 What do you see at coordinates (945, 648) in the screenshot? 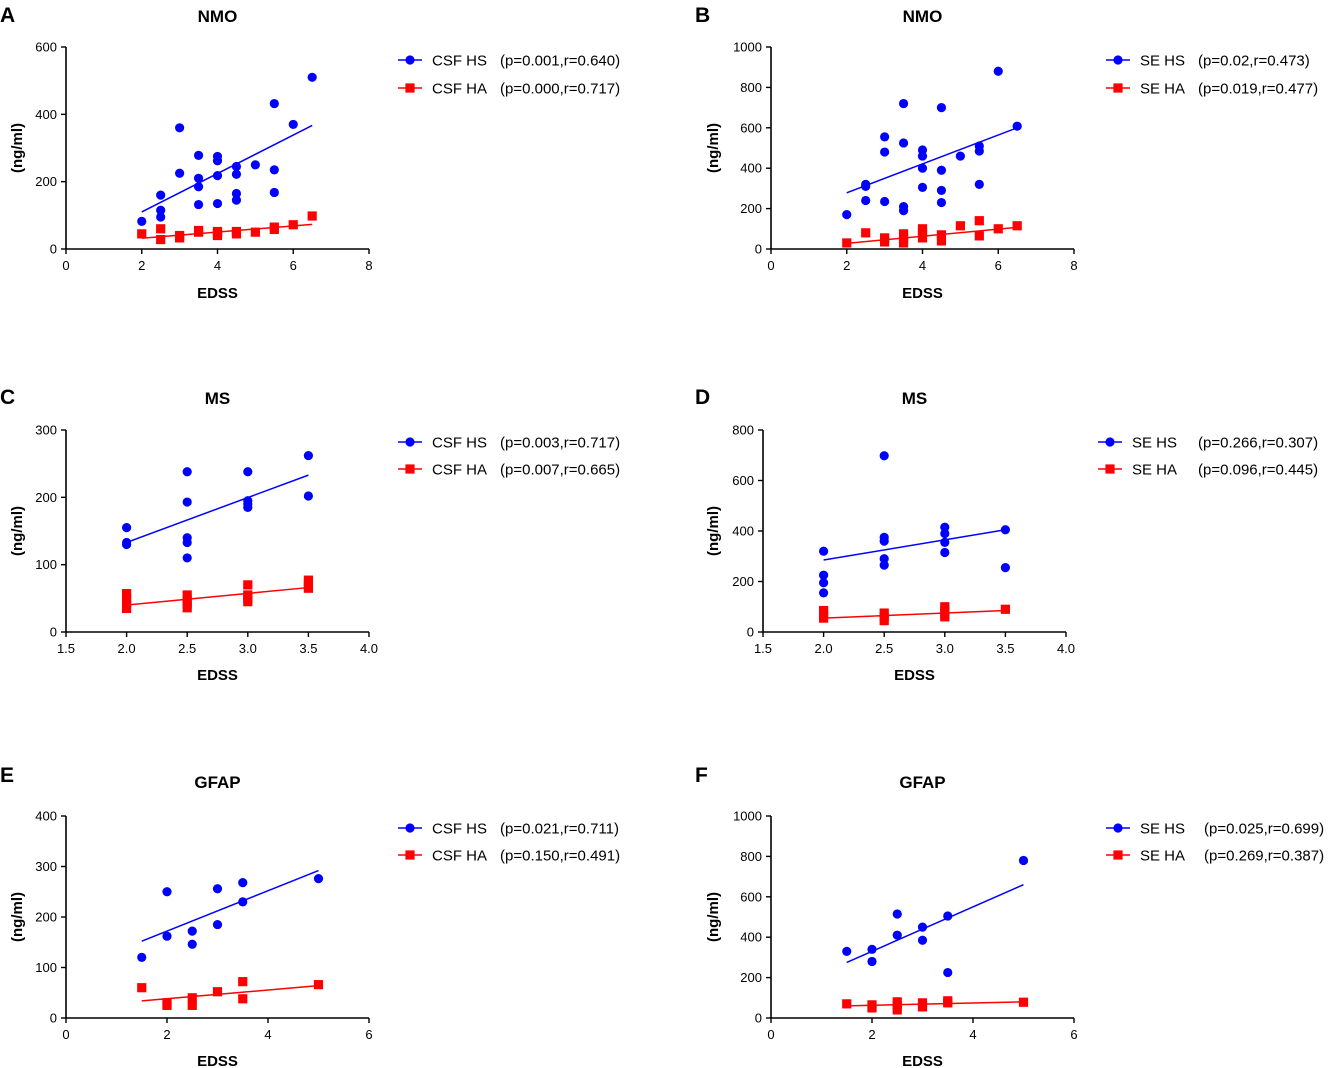
I see `x-tick-label: 3.0` at bounding box center [945, 648].